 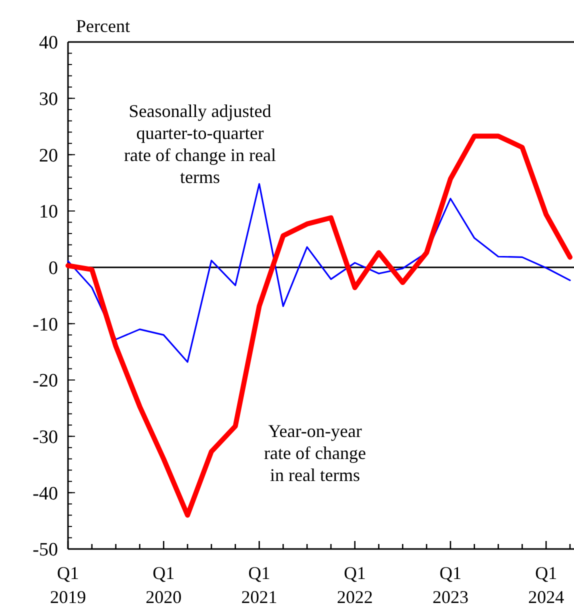 I want to click on y-tick-label: -40, so click(x=45, y=493).